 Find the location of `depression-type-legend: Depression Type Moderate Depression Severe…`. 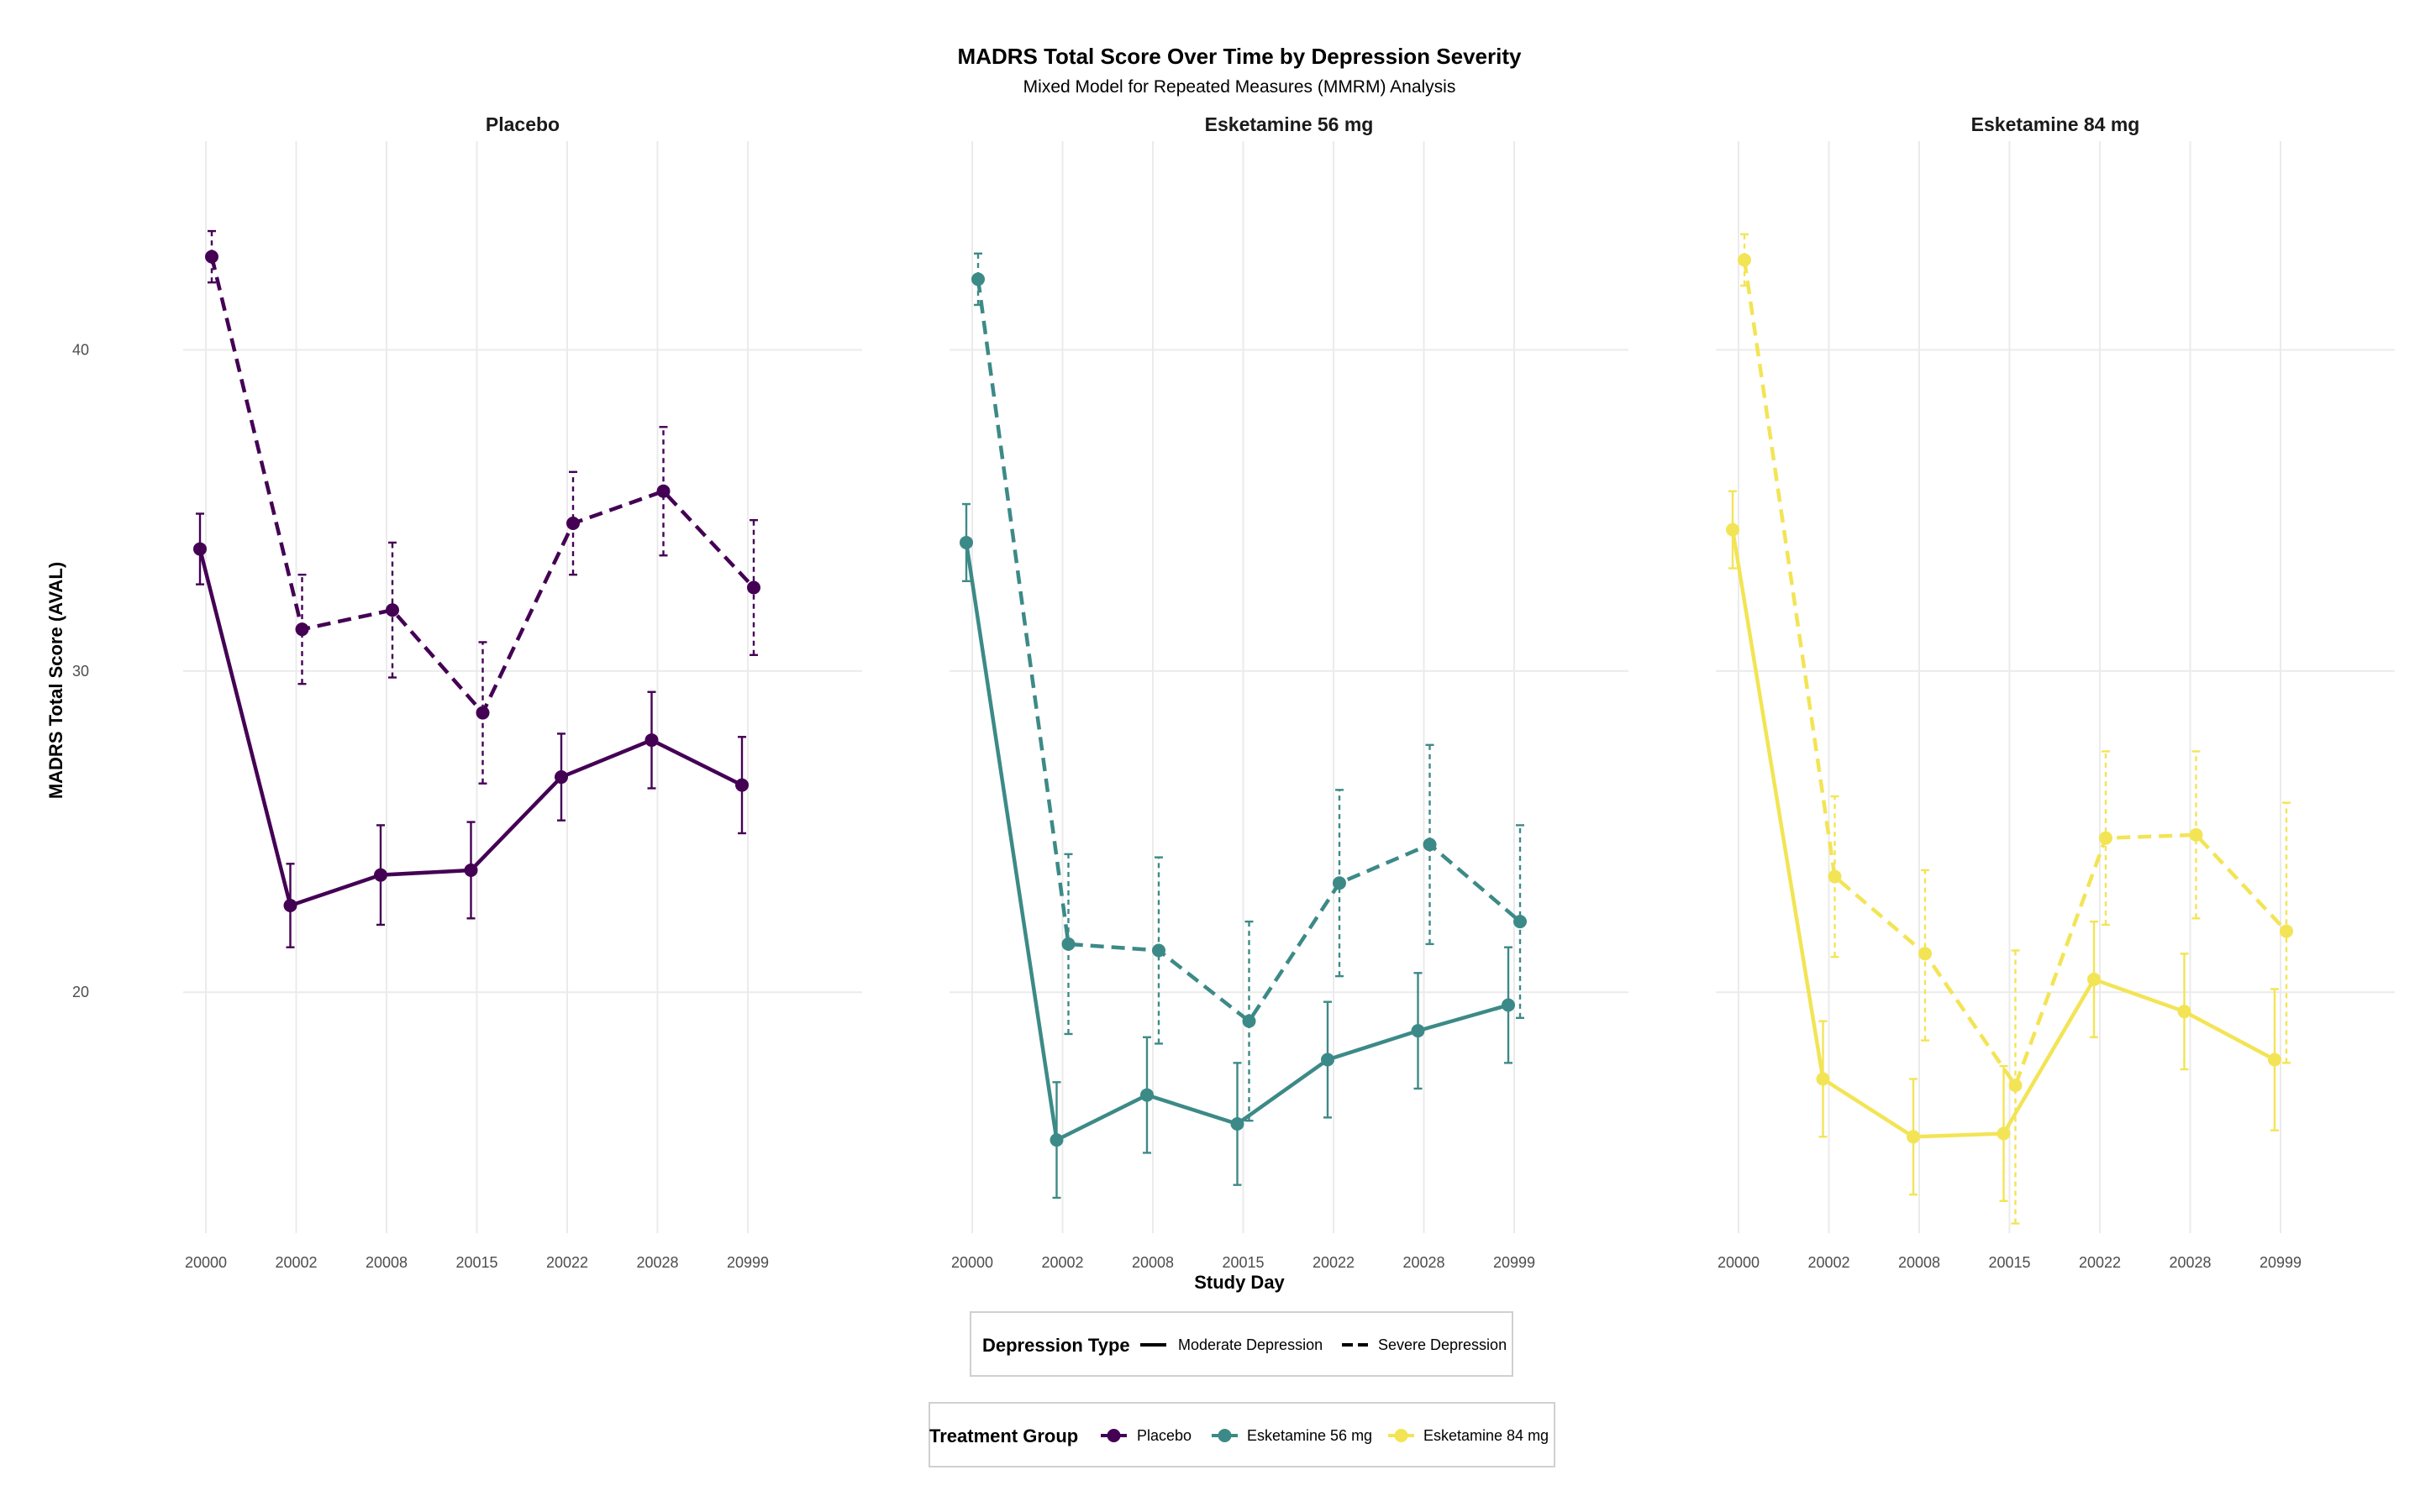

depression-type-legend: Depression Type Moderate Depression Severe… is located at coordinates (1241, 1344).